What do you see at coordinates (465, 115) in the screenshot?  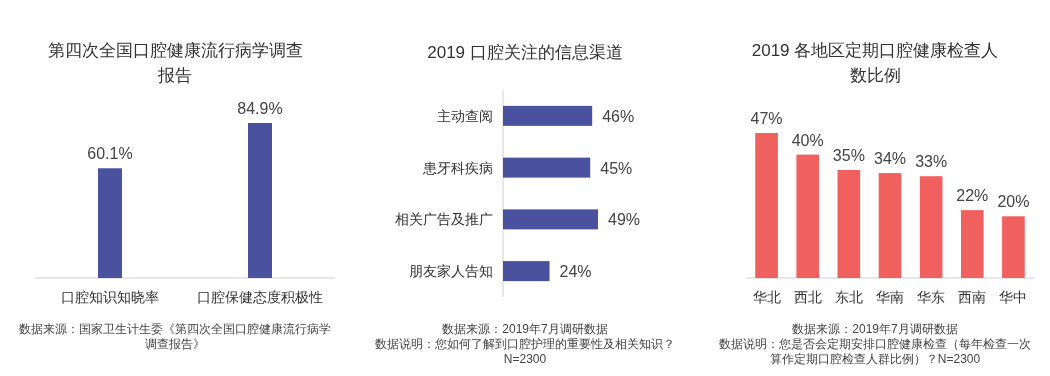 I see `y-tick-label: 主动查阅` at bounding box center [465, 115].